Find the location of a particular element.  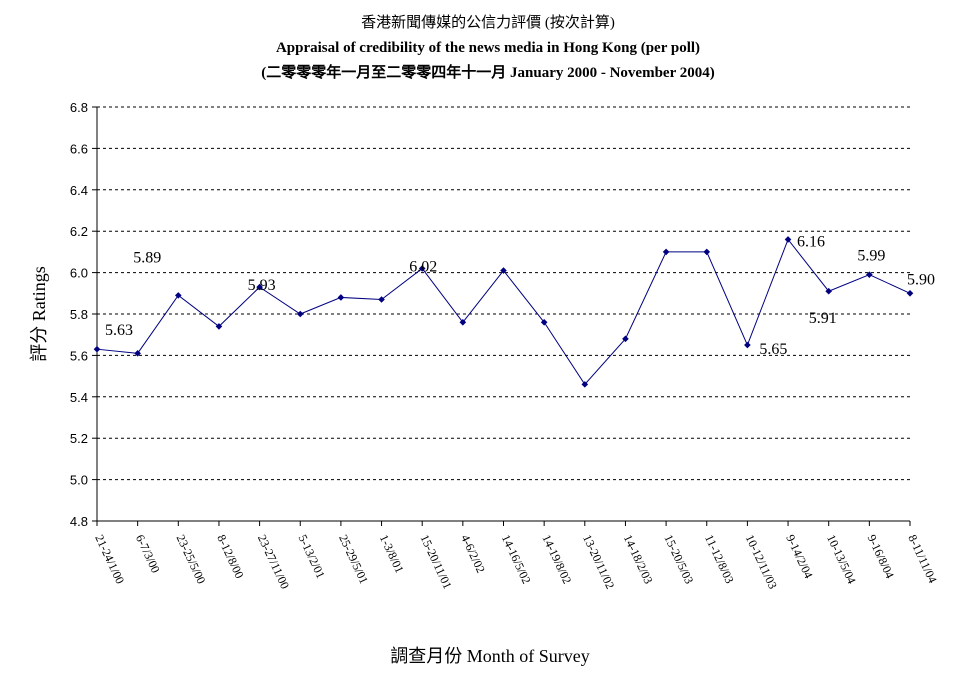

x-tick-label: 6-7/3/00 is located at coordinates (148, 553).